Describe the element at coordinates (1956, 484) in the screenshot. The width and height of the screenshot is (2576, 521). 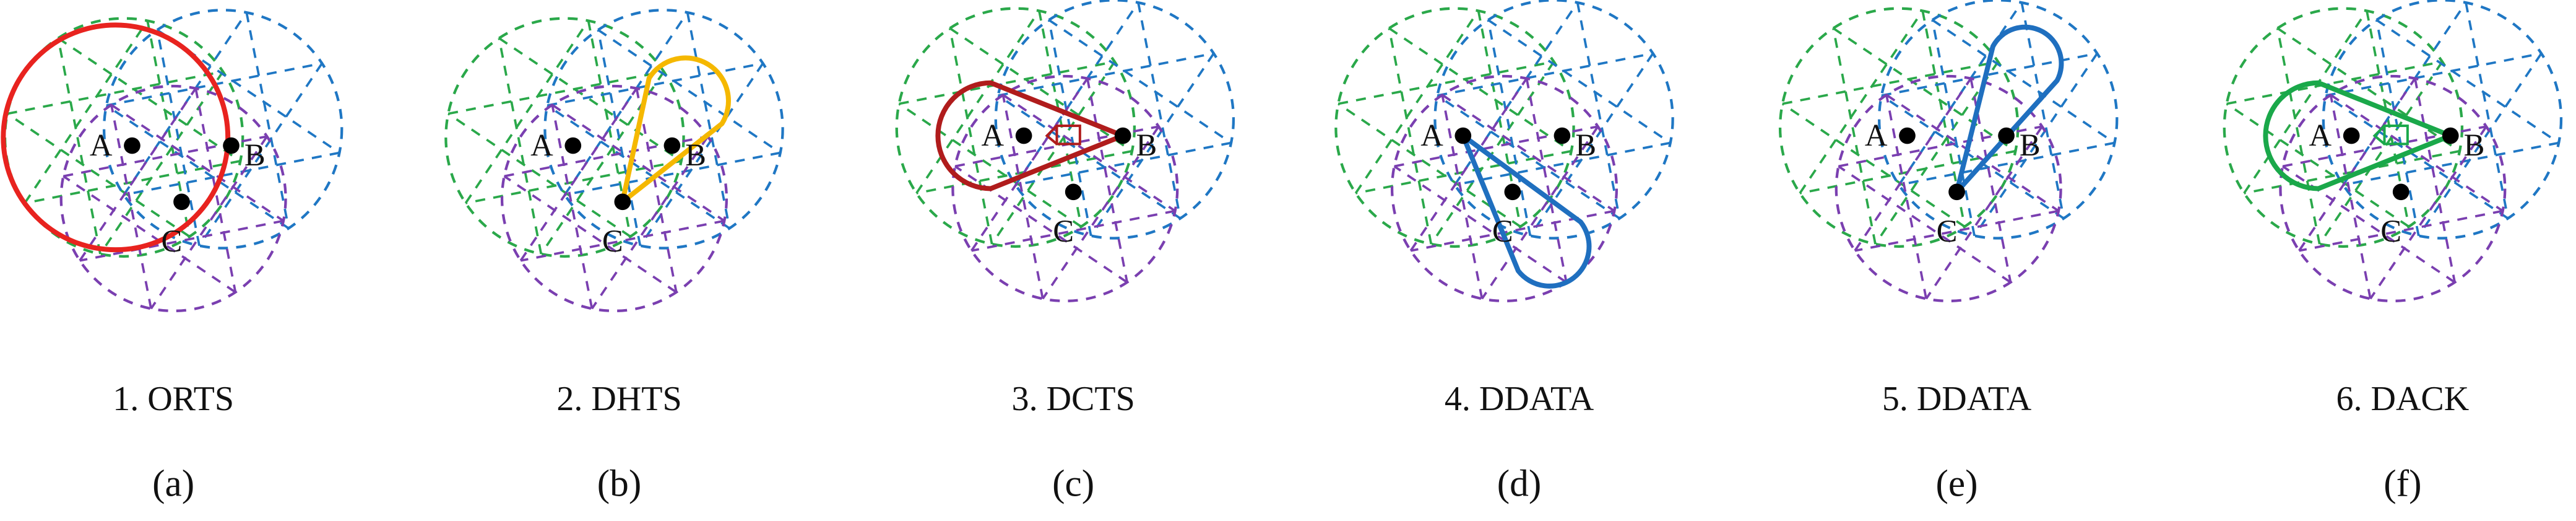
I see `caption: (e)` at that location.